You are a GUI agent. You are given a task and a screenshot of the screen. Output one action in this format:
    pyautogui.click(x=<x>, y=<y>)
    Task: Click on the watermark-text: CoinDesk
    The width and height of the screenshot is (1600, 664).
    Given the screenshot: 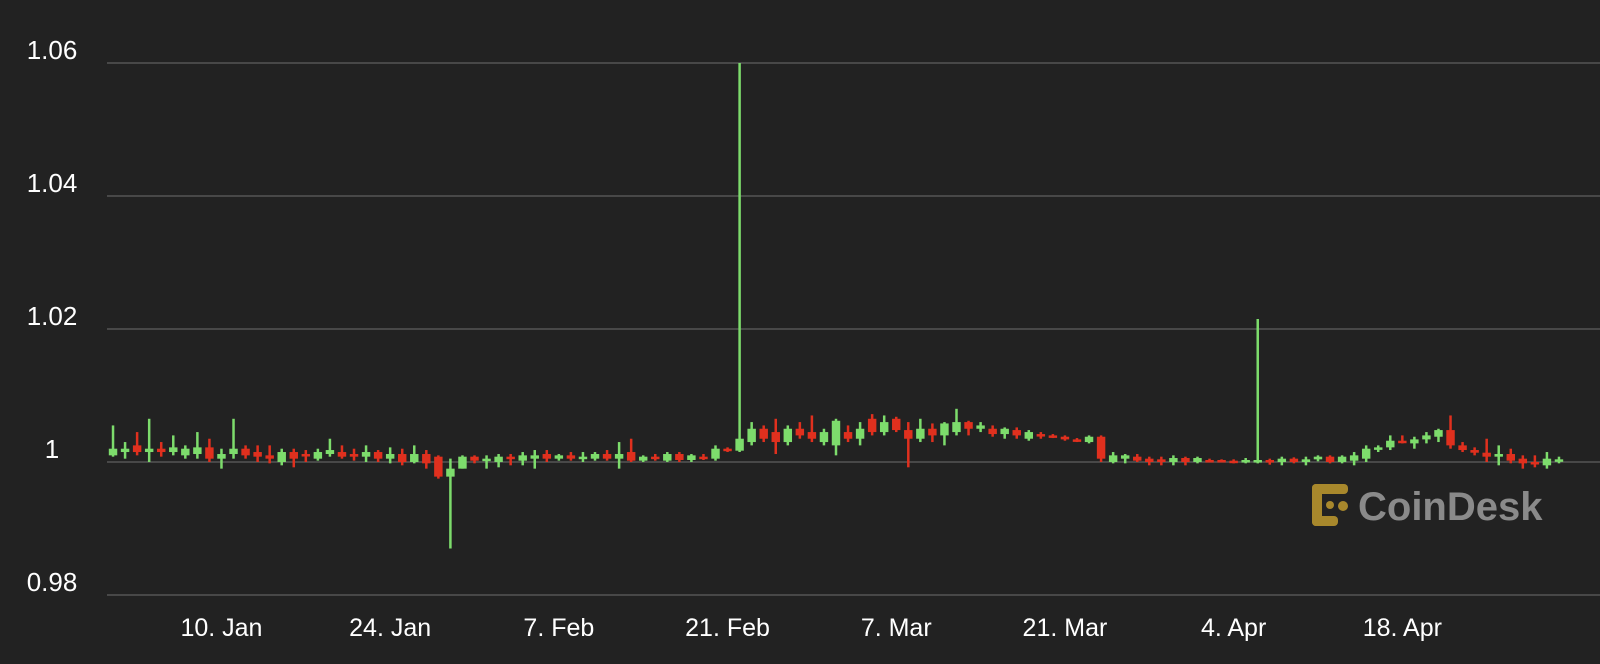 What is the action you would take?
    pyautogui.click(x=1450, y=507)
    